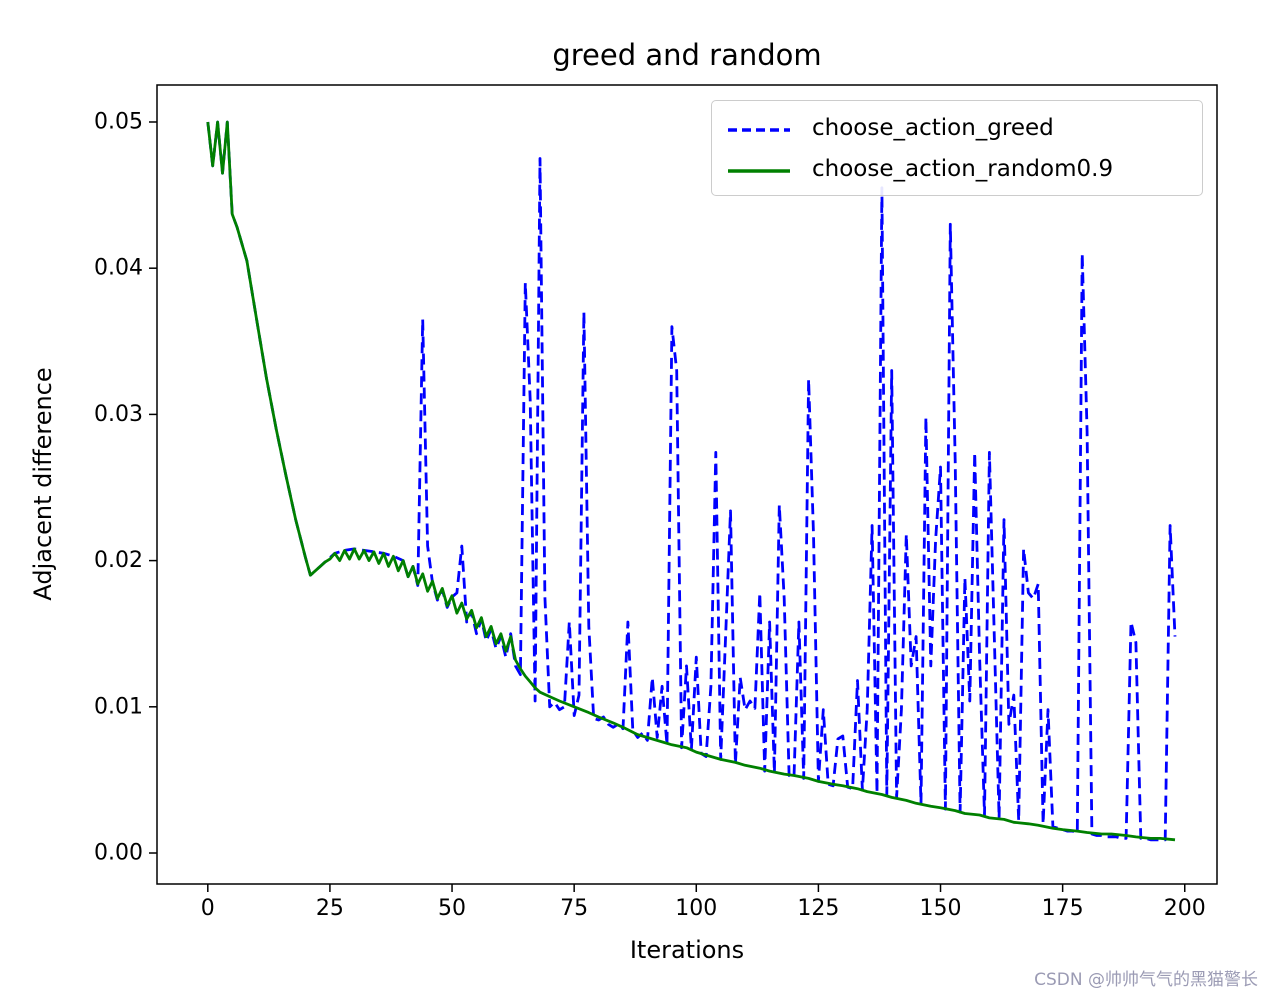  I want to click on legend-item-greed: choose_action_greed, so click(957, 128).